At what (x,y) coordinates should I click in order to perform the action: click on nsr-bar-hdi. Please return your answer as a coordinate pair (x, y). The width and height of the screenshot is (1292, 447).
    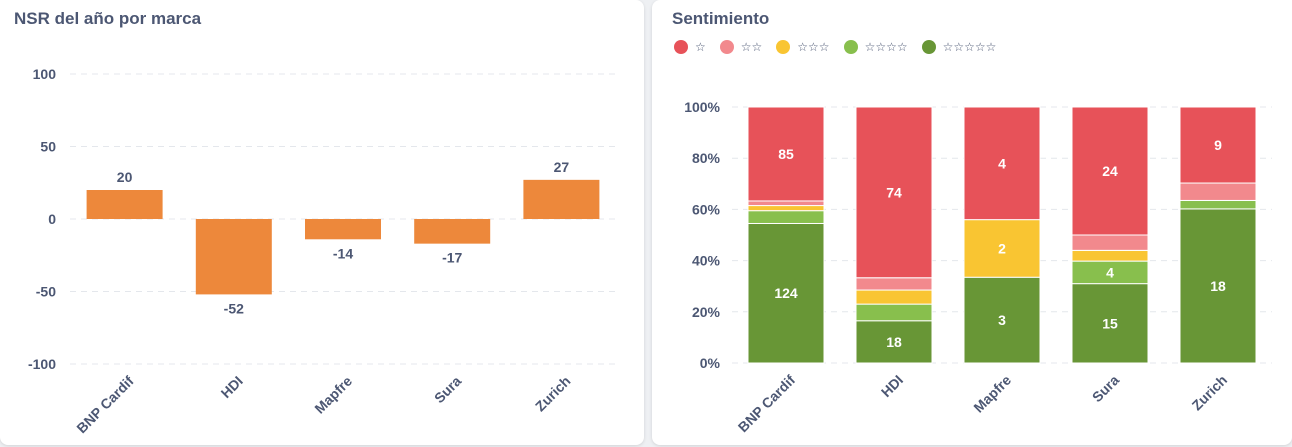
    Looking at the image, I should click on (233, 257).